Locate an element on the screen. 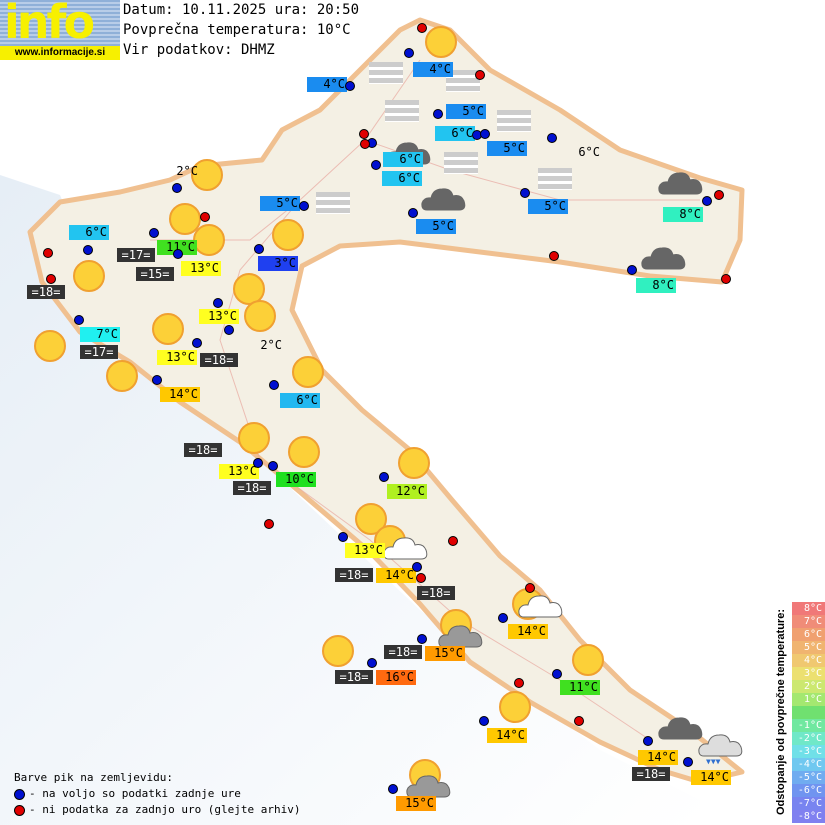  scale-step: 4°C is located at coordinates (808, 660).